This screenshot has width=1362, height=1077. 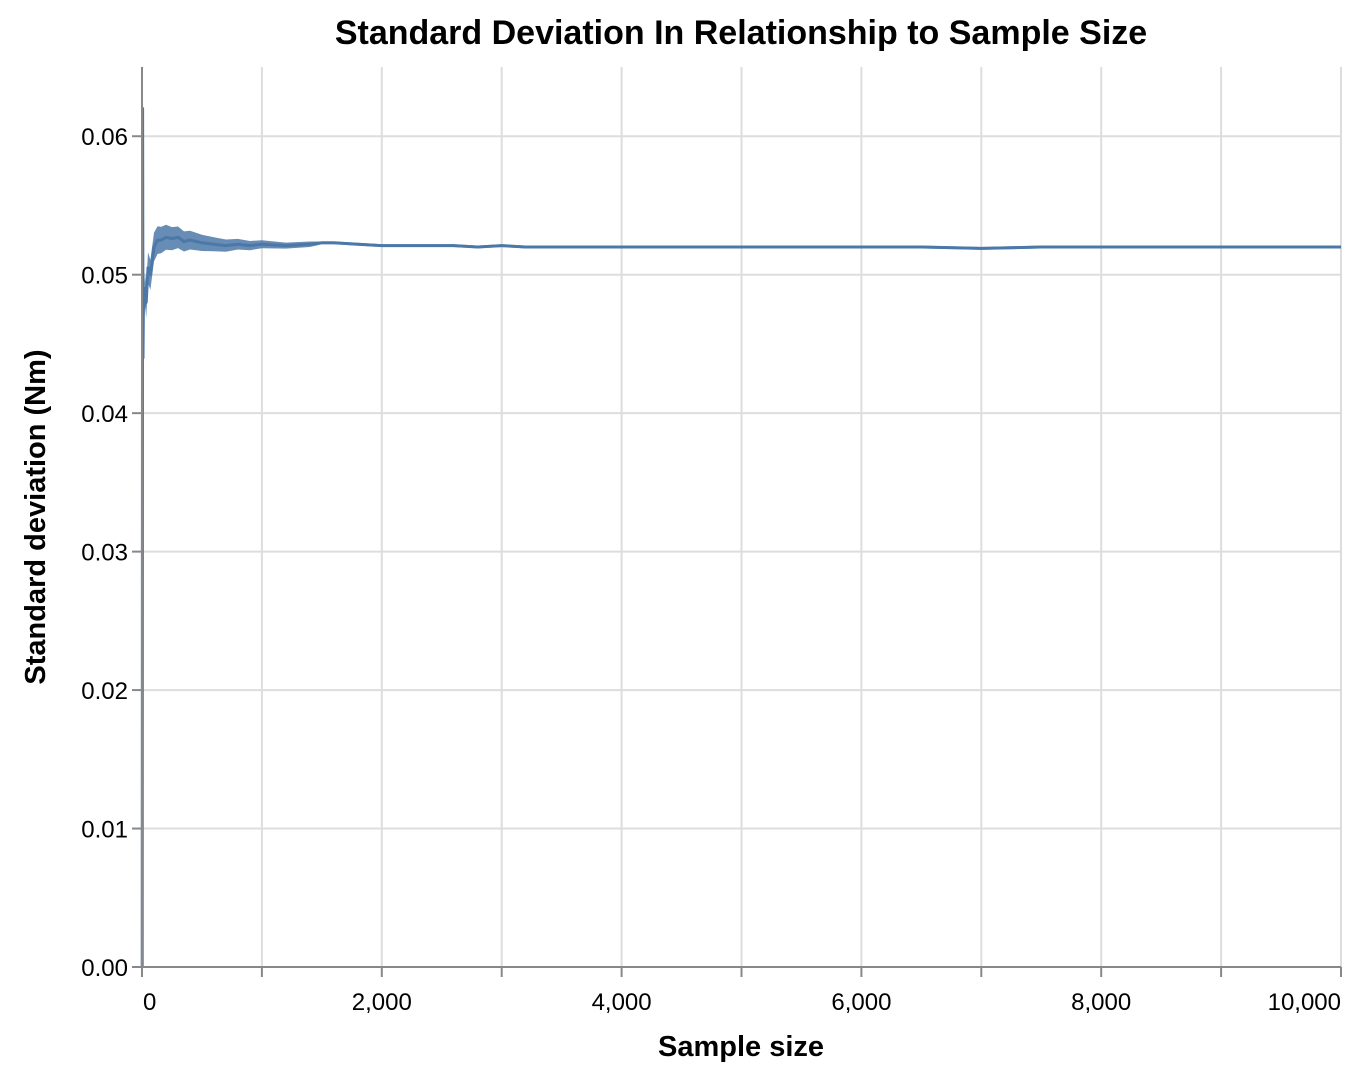 What do you see at coordinates (382, 1002) in the screenshot?
I see `x-tick-label: 2,000` at bounding box center [382, 1002].